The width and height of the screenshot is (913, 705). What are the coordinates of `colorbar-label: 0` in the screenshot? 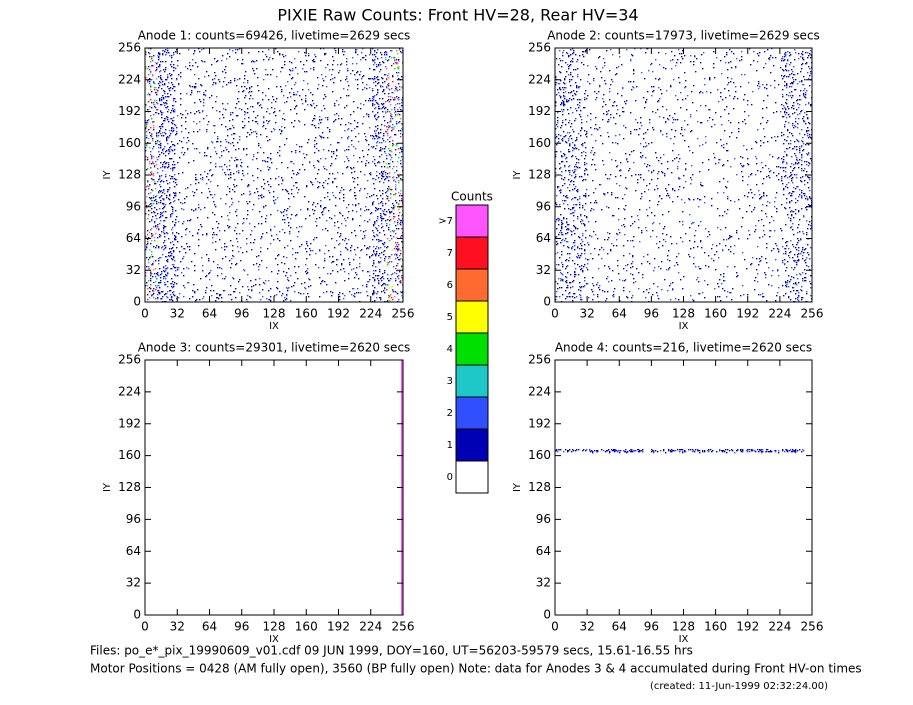 It's located at (450, 477).